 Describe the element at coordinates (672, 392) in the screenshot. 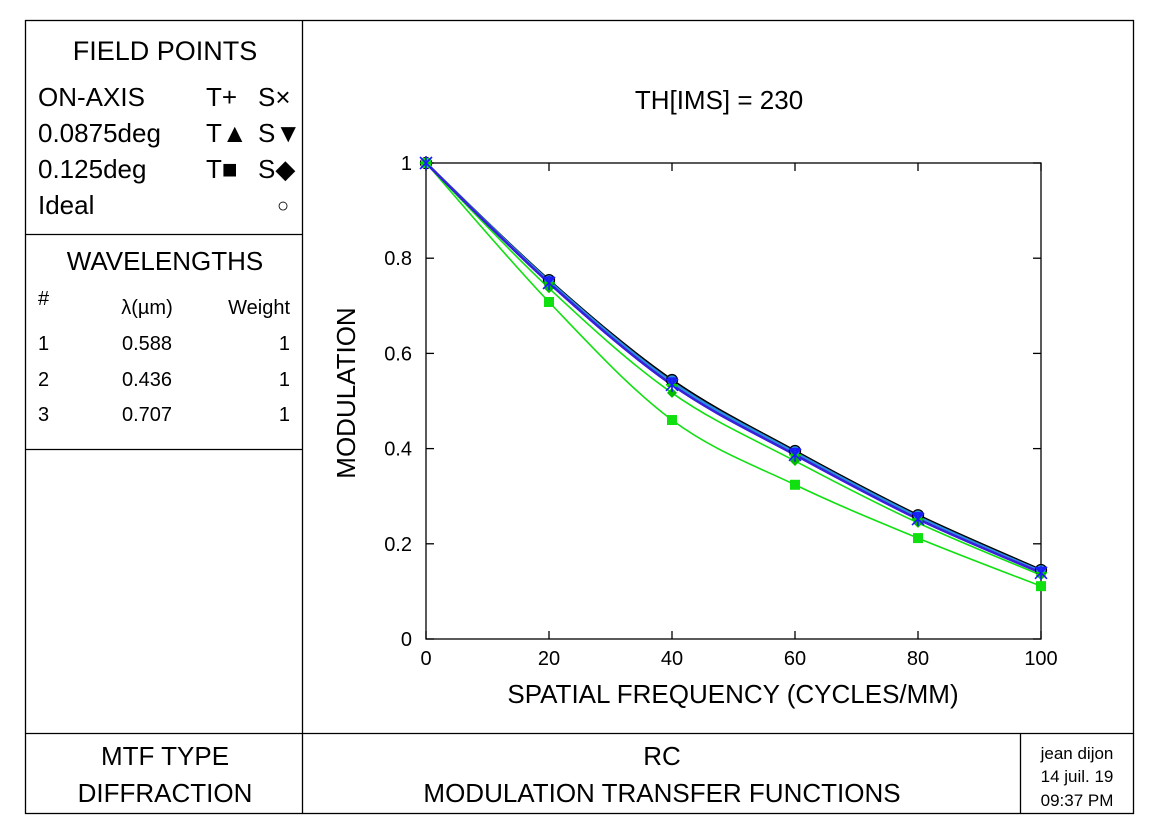

I see `data-point-diamond` at that location.